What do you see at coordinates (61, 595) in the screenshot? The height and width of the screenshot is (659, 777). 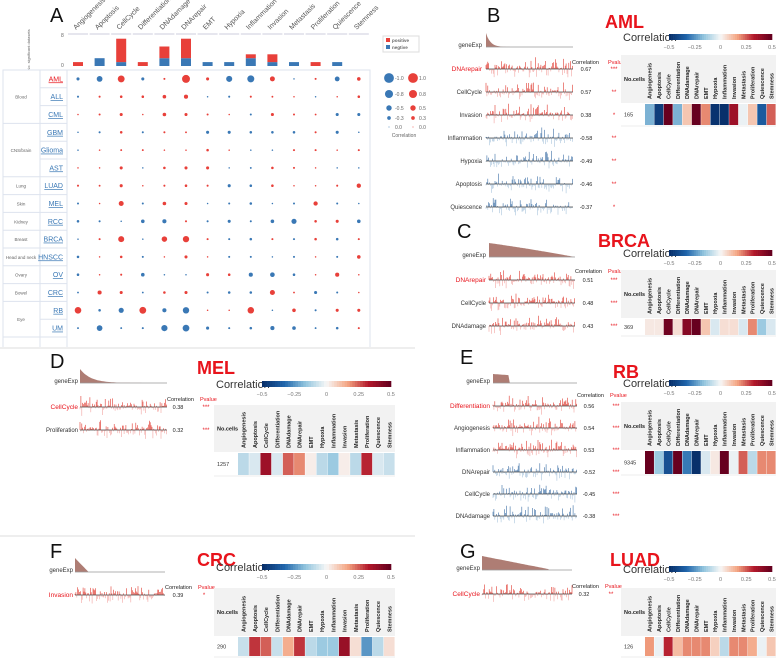 I see `track-label: Invasion` at bounding box center [61, 595].